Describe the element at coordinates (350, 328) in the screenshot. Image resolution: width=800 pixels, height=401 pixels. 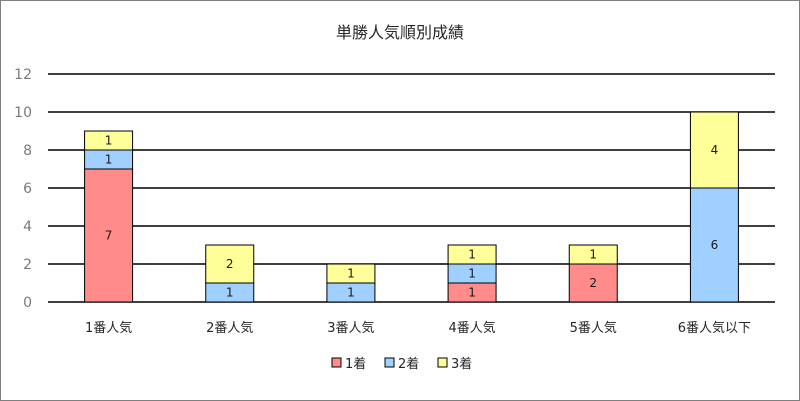
I see `x-tick-label: 3番人気` at that location.